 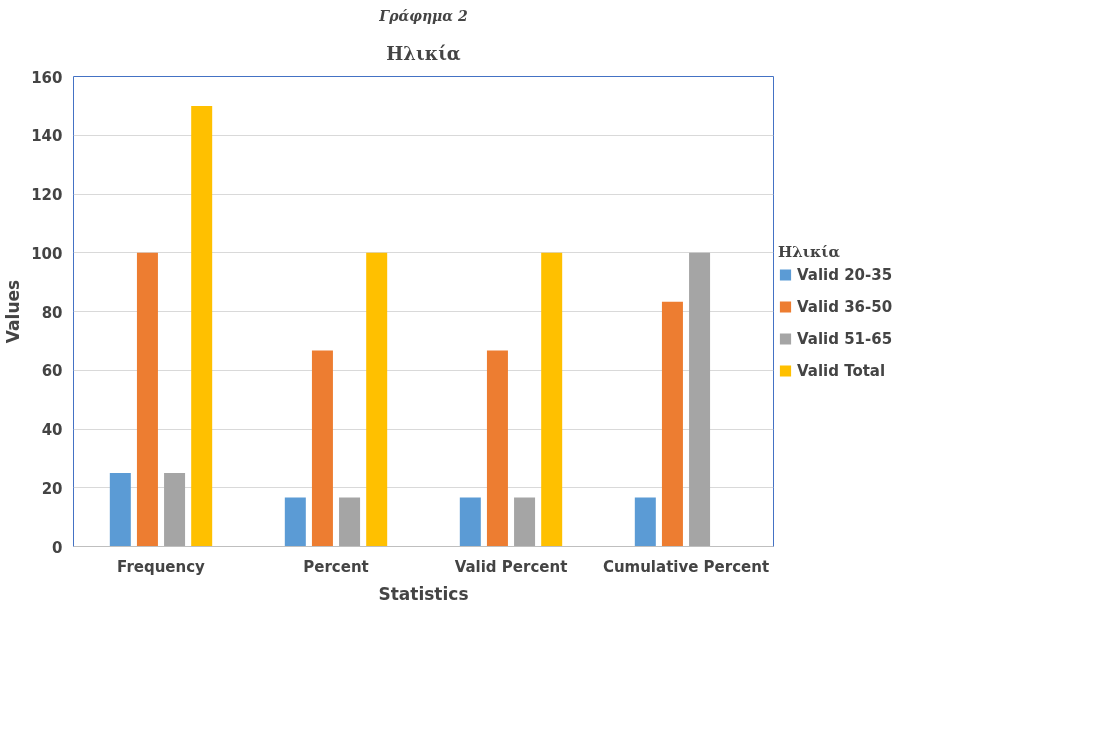 I want to click on x-tick-label: Frequency, so click(x=161, y=566).